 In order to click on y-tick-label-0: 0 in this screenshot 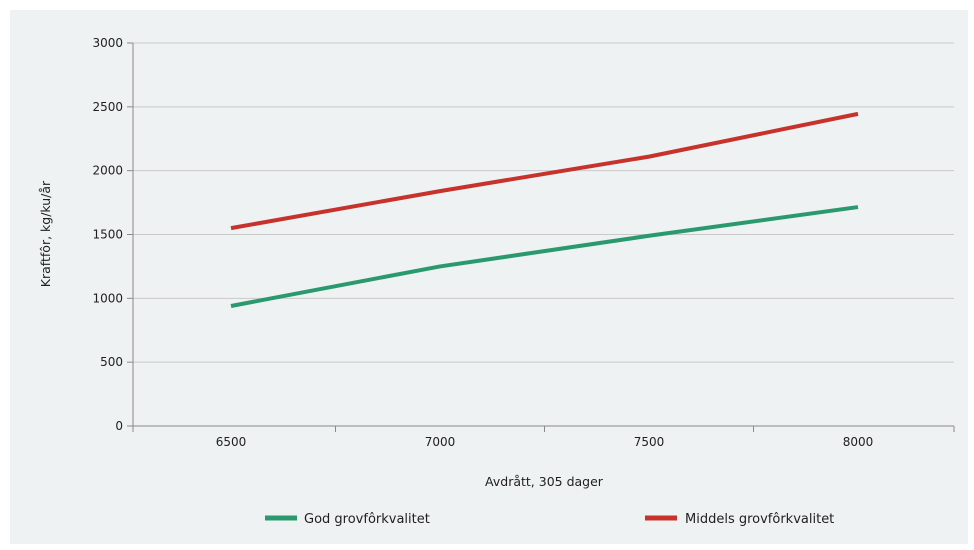, I will do `click(119, 426)`.